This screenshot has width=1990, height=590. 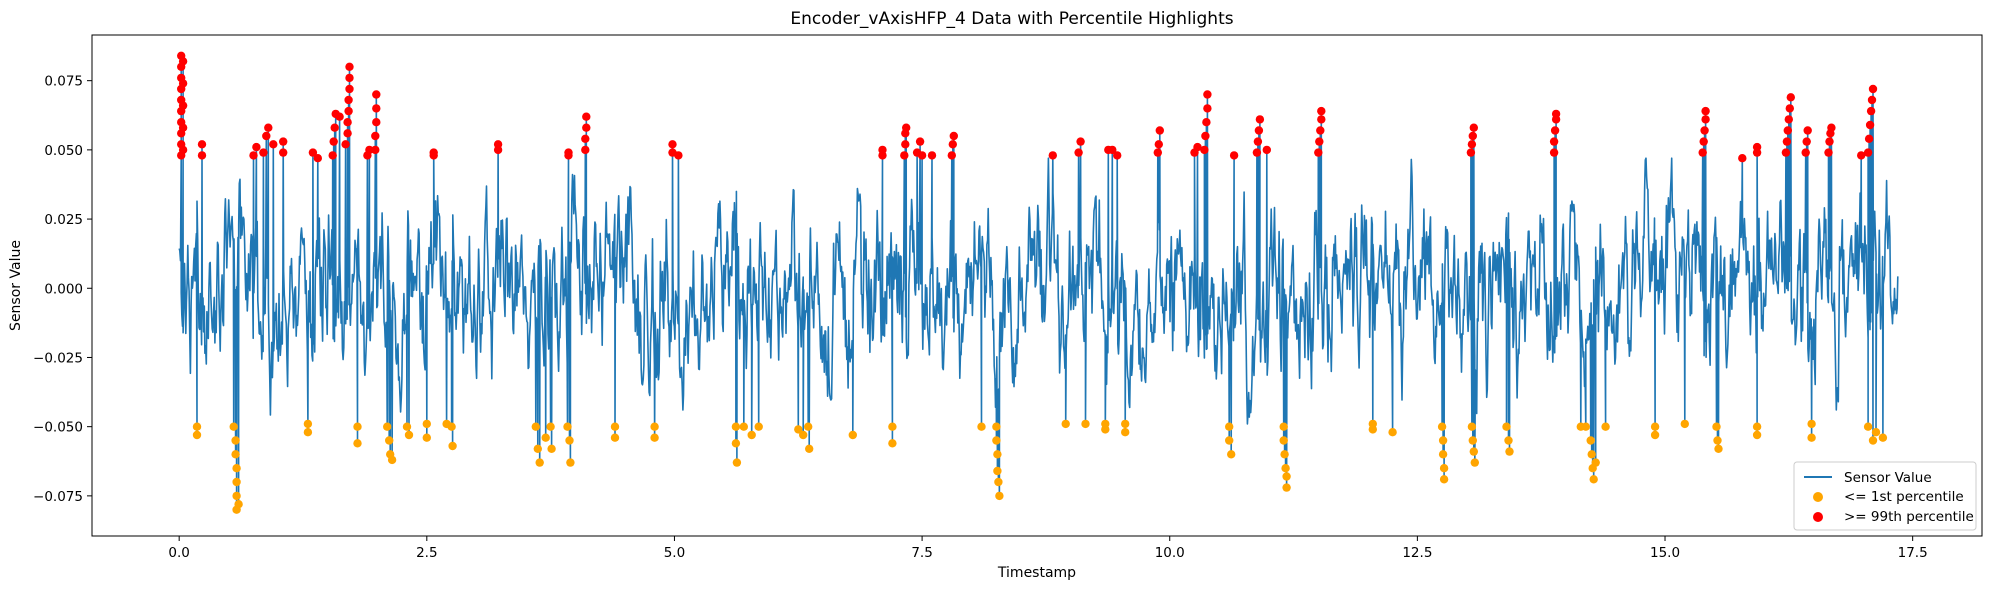 I want to click on legend-low-swatch, so click(x=1818, y=497).